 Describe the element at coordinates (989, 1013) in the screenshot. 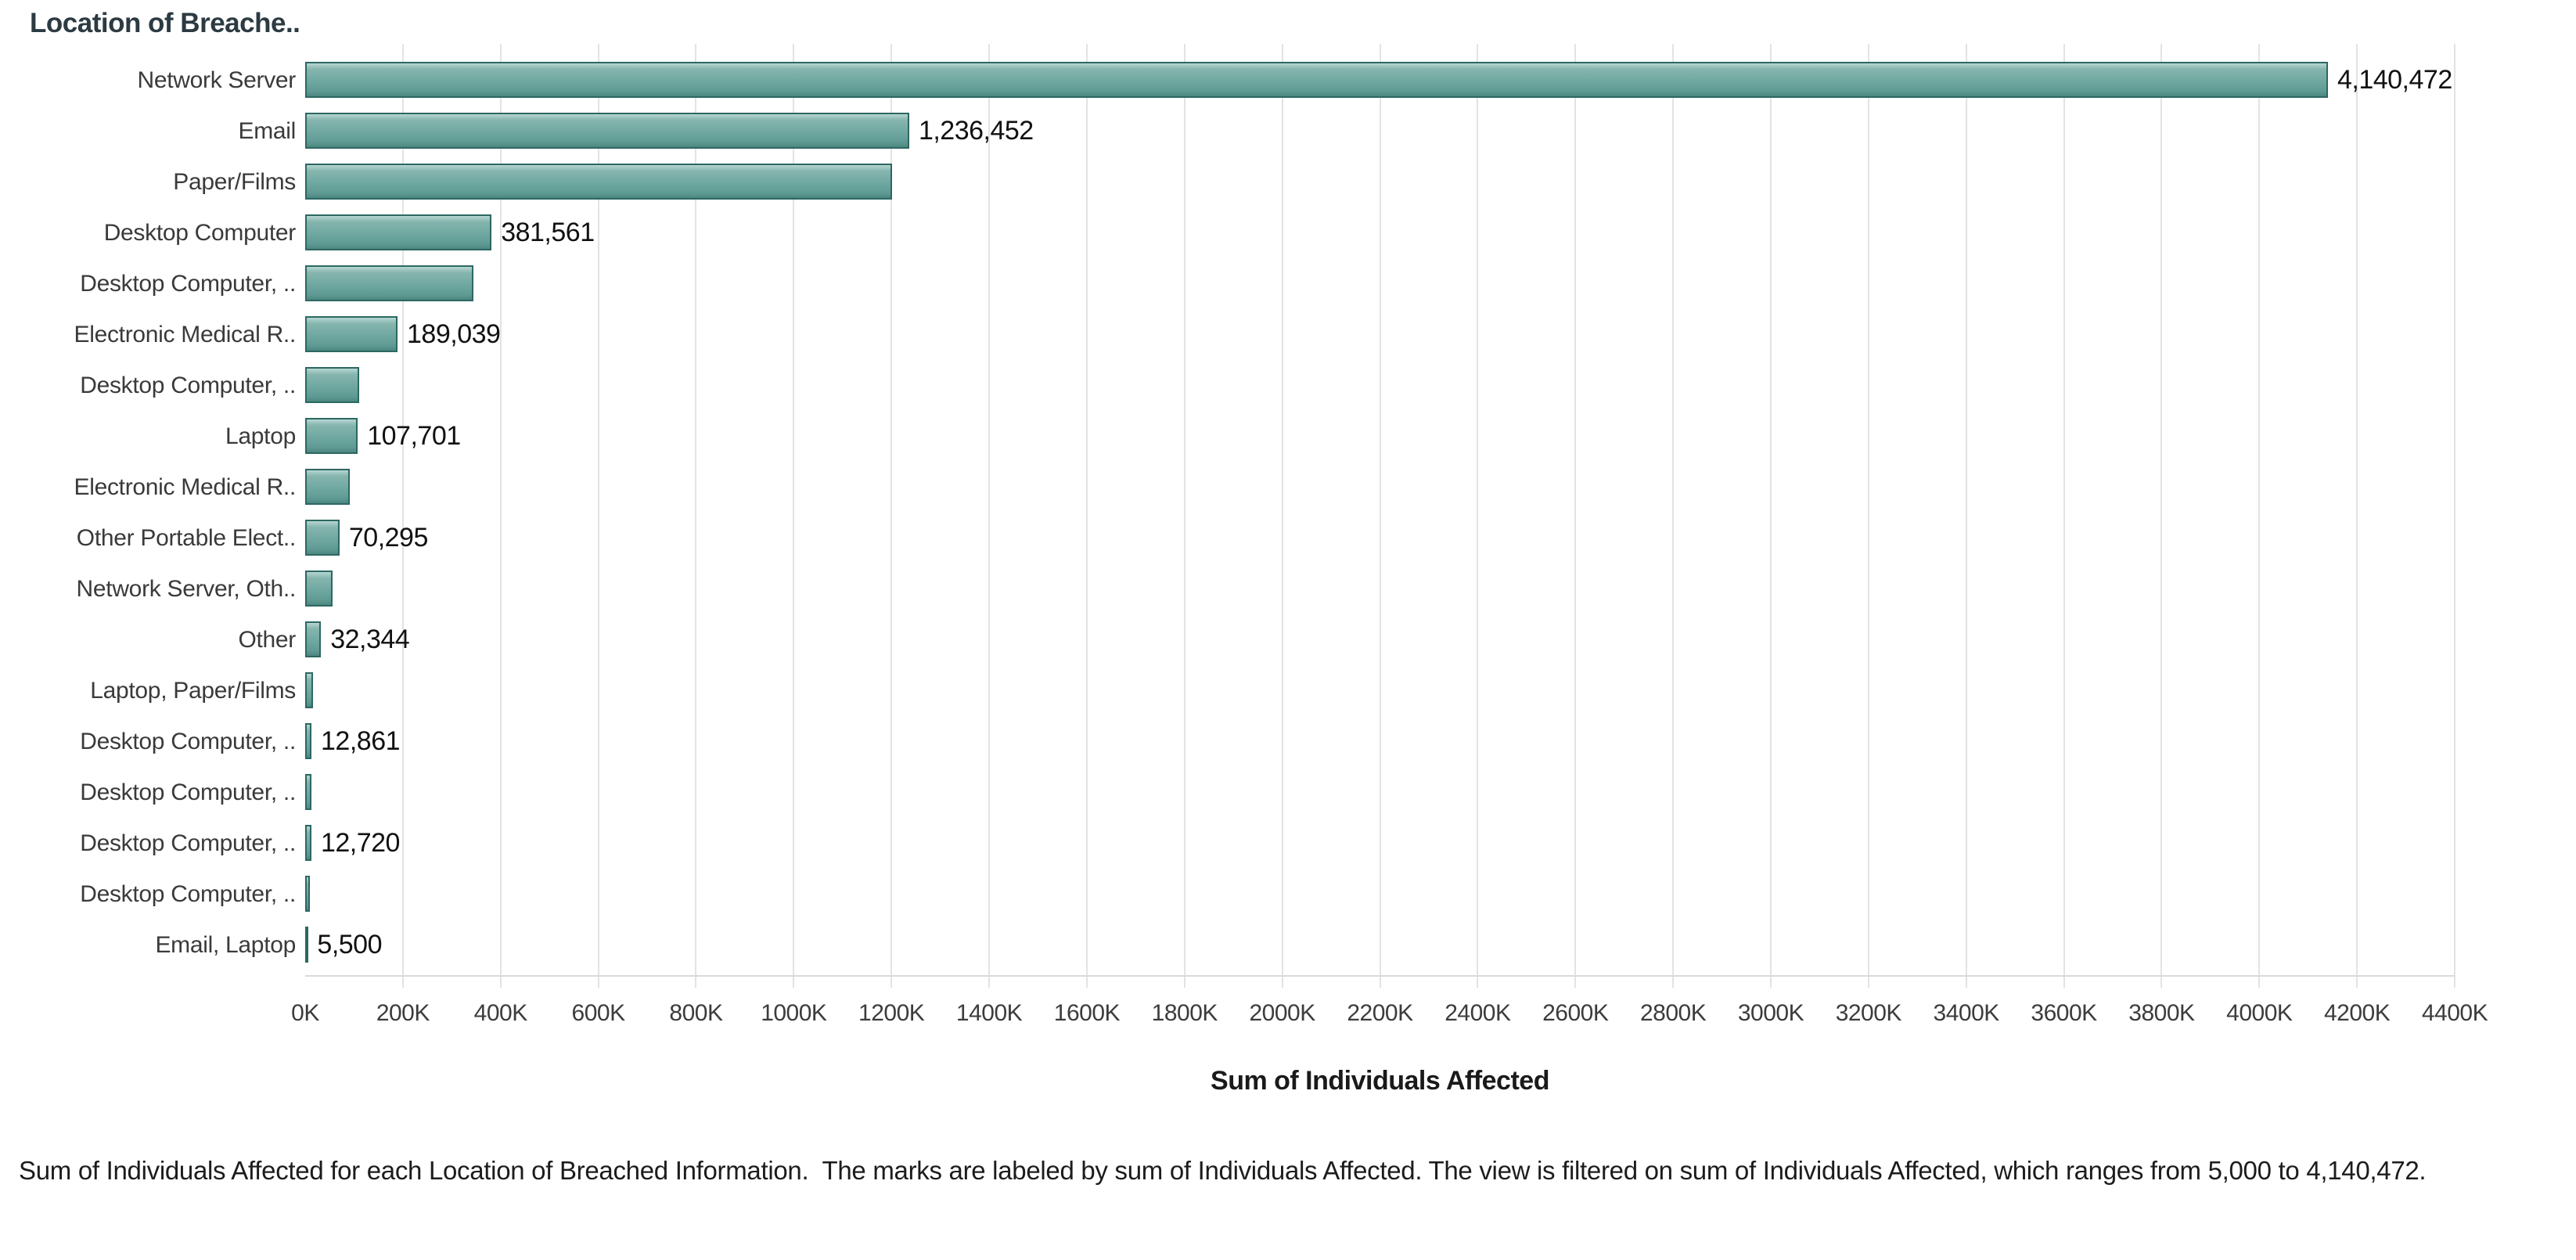

I see `x-tick-label: 1400K` at that location.